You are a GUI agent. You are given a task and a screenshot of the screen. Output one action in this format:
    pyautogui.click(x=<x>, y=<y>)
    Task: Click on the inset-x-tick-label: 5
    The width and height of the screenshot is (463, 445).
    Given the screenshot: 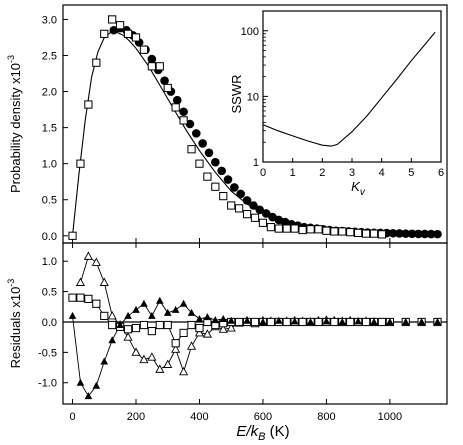 What is the action you would take?
    pyautogui.click(x=411, y=173)
    